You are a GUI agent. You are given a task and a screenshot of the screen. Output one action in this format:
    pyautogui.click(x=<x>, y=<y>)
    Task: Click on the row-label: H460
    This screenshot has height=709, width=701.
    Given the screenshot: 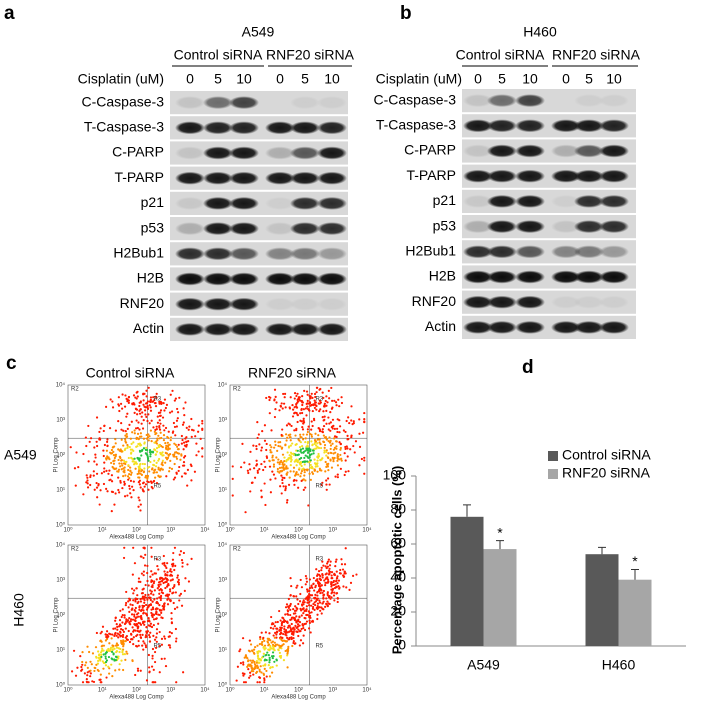 What is the action you would take?
    pyautogui.click(x=19, y=610)
    